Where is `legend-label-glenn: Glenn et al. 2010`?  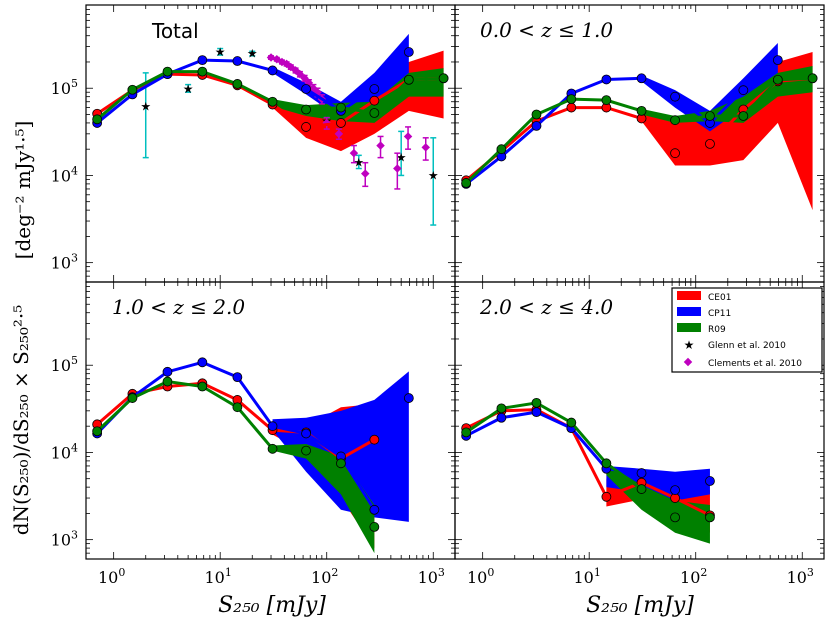
legend-label-glenn: Glenn et al. 2010 is located at coordinates (747, 346).